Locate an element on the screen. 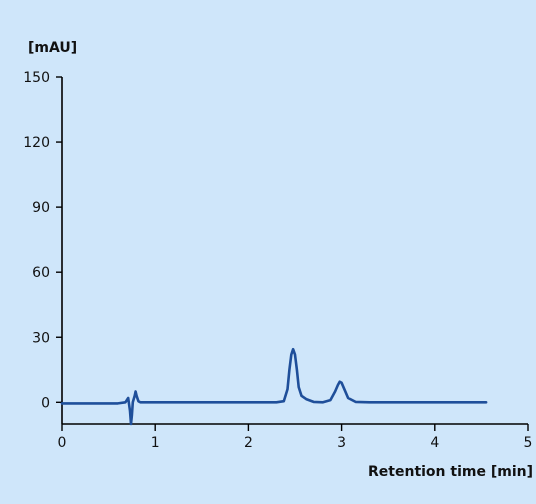 The image size is (536, 504). y-tick-label: 30 is located at coordinates (41, 338).